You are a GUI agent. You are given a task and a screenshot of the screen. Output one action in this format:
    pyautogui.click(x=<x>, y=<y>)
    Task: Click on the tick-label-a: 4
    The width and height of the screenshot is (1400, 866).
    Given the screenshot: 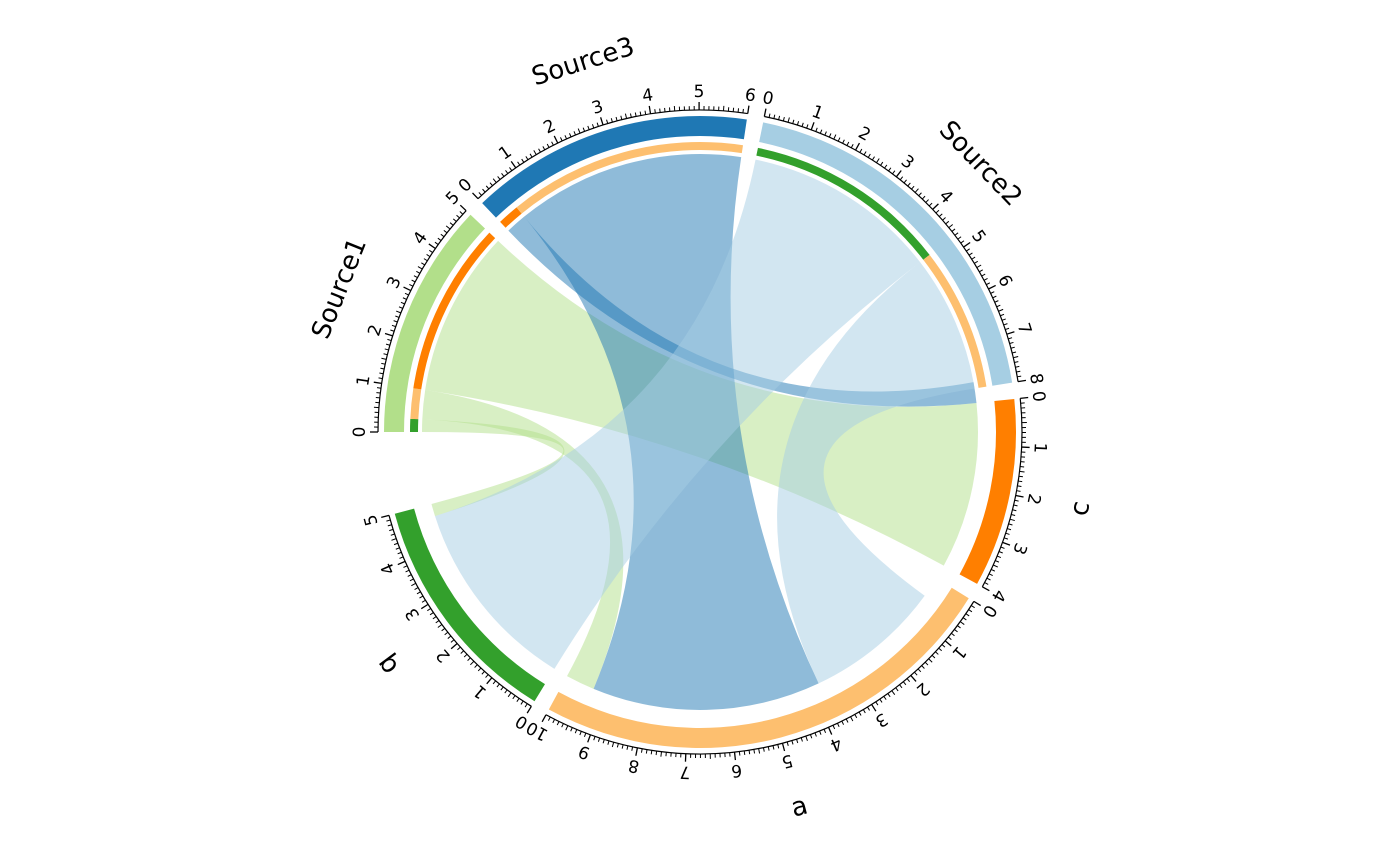 What is the action you would take?
    pyautogui.click(x=836, y=743)
    